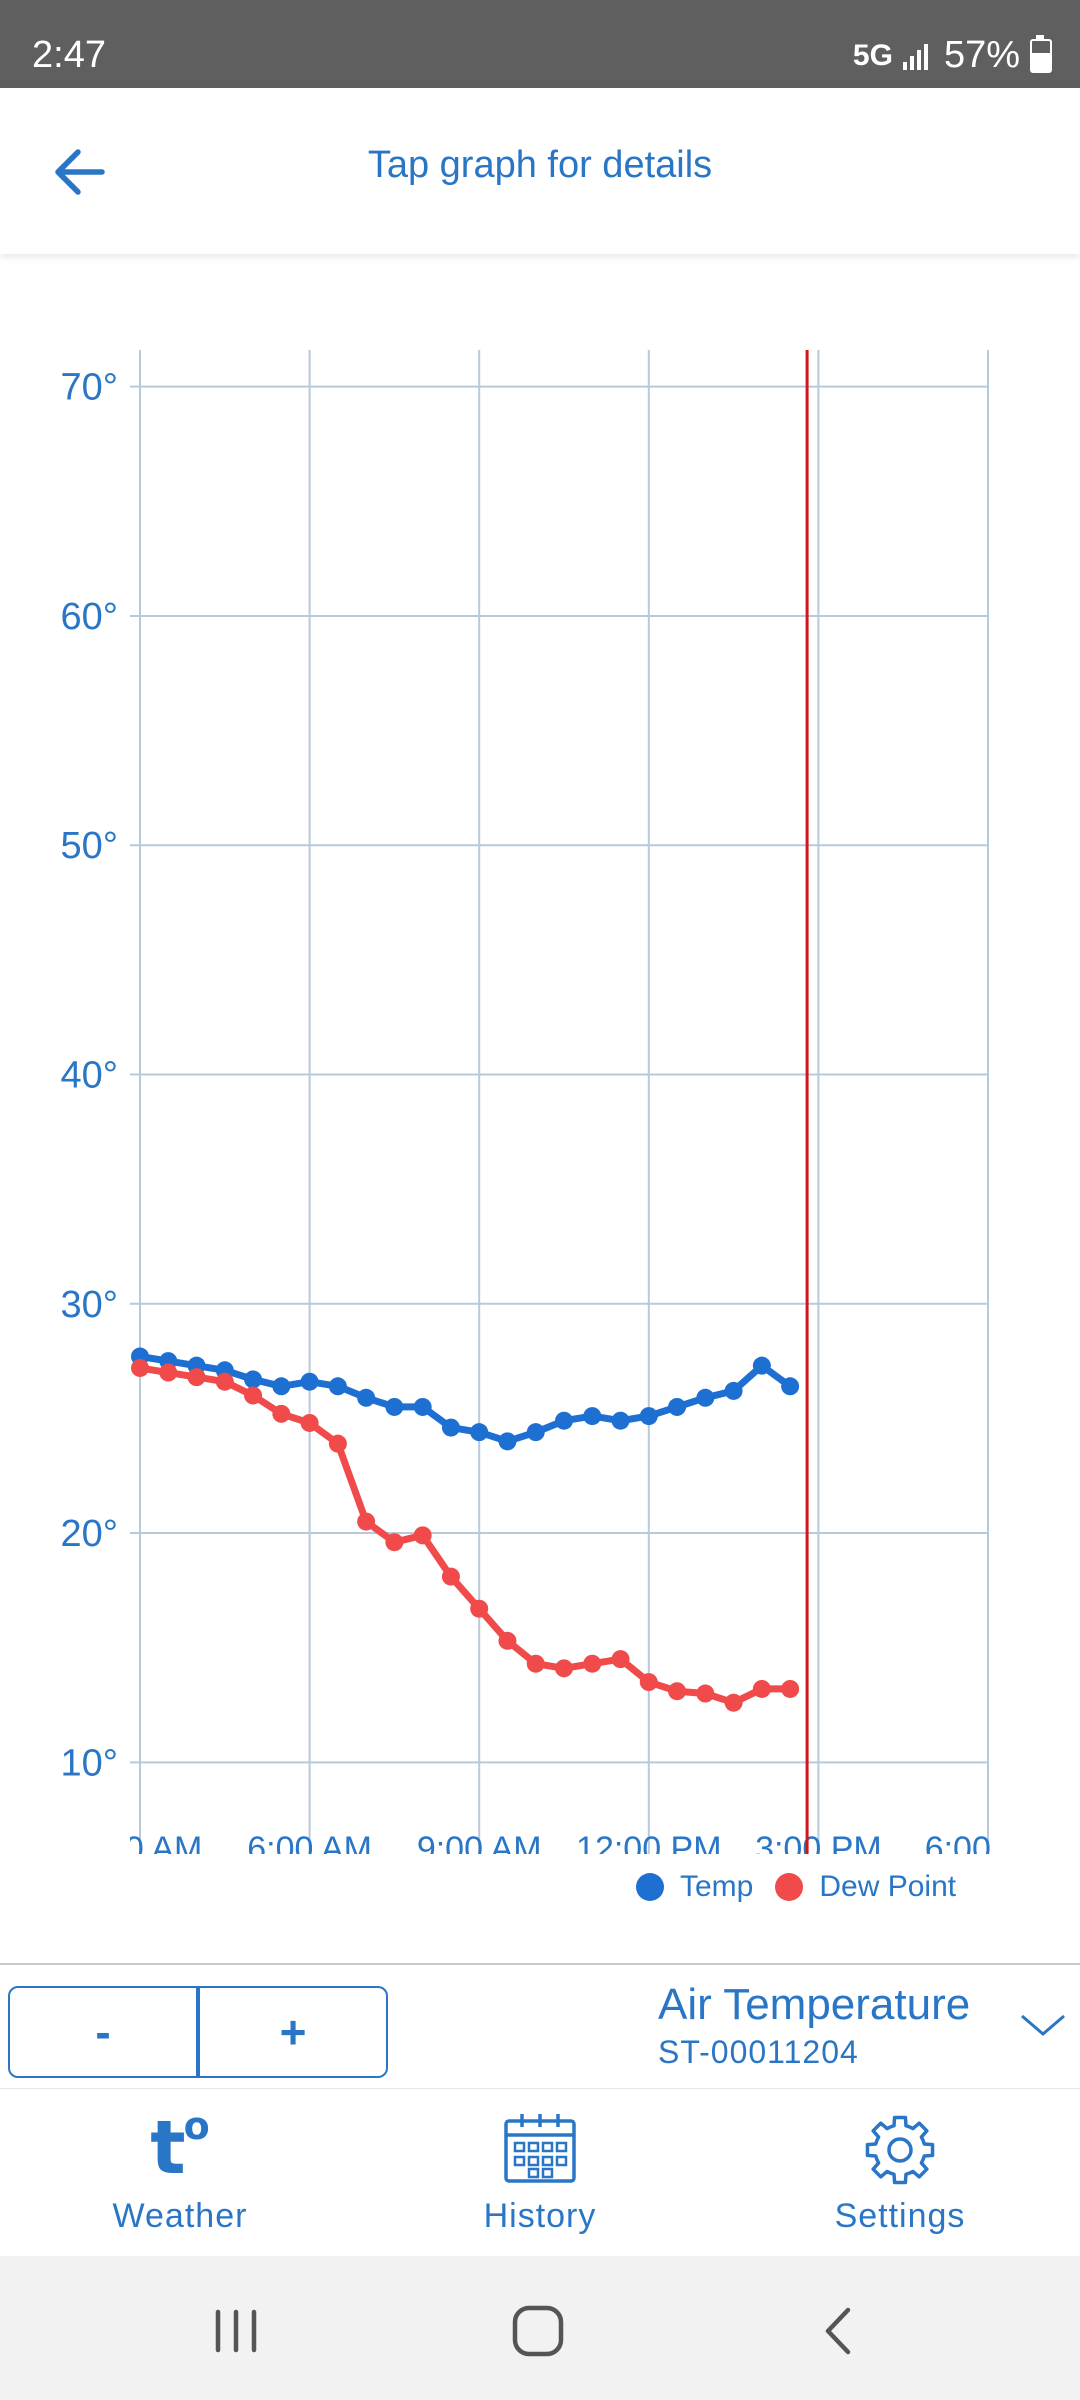 The image size is (1080, 2400). Describe the element at coordinates (89, 846) in the screenshot. I see `y-tick-label: 50°` at that location.